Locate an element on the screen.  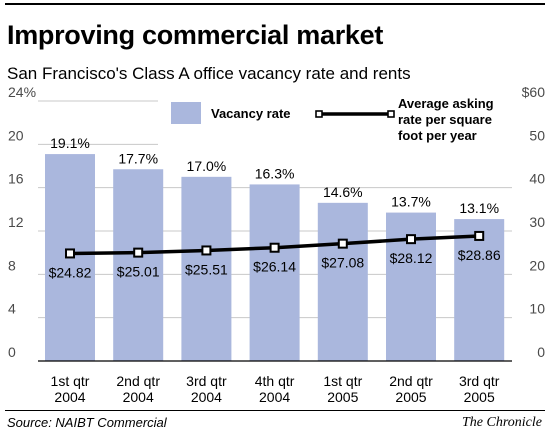
y-right-tick-label: $60 is located at coordinates (534, 92).